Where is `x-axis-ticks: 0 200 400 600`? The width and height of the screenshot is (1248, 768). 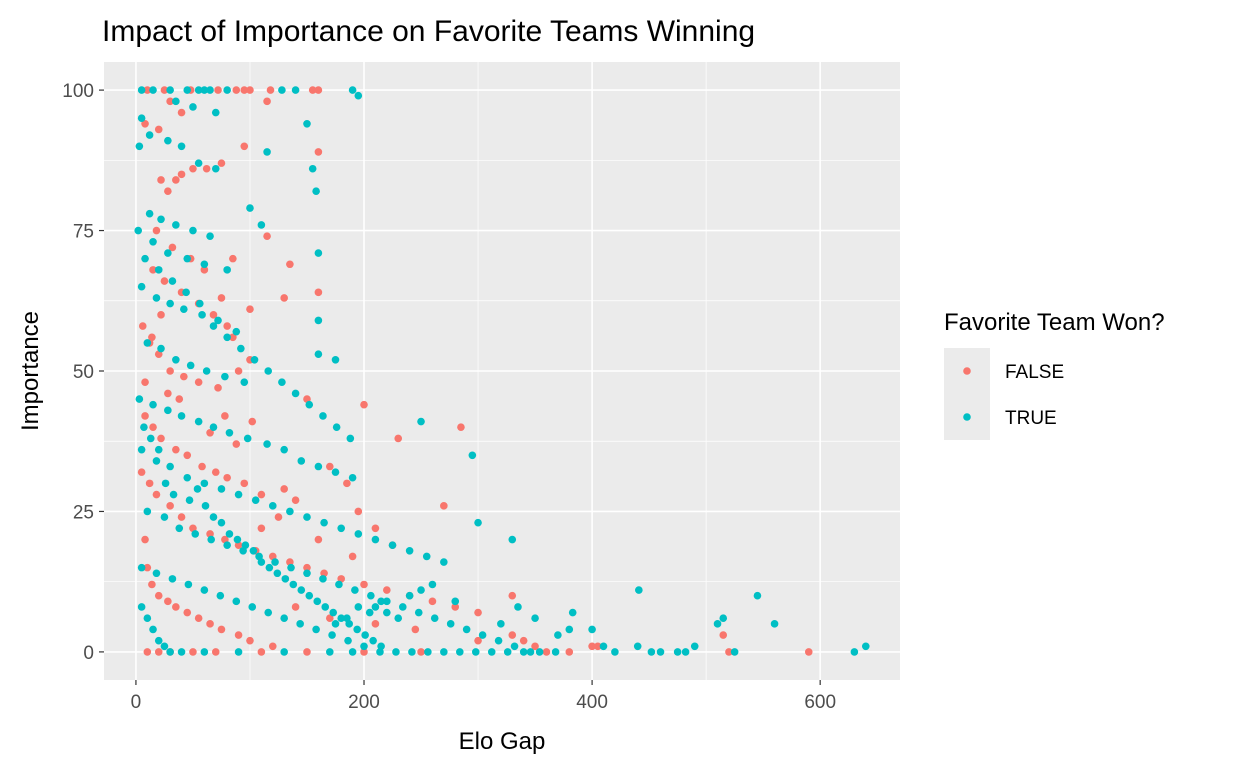 x-axis-ticks: 0 200 400 600 is located at coordinates (483, 696).